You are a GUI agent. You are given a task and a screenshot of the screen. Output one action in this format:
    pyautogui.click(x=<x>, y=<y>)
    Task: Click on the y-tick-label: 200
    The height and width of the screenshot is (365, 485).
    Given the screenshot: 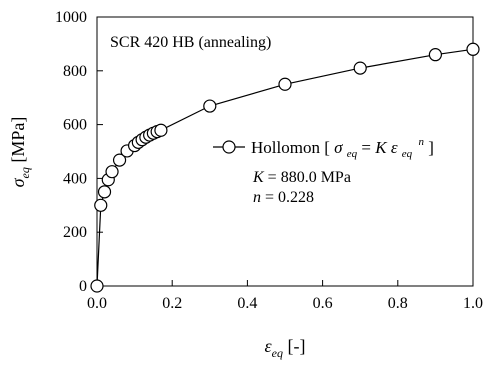 What is the action you would take?
    pyautogui.click(x=75, y=232)
    